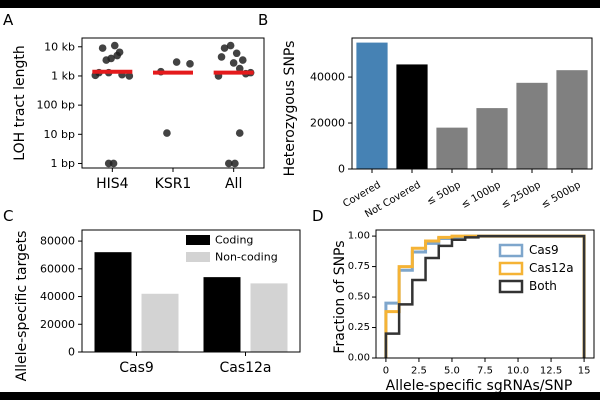 The height and width of the screenshot is (400, 600). I want to click on panel-d-xtick-label: 2.5, so click(419, 371).